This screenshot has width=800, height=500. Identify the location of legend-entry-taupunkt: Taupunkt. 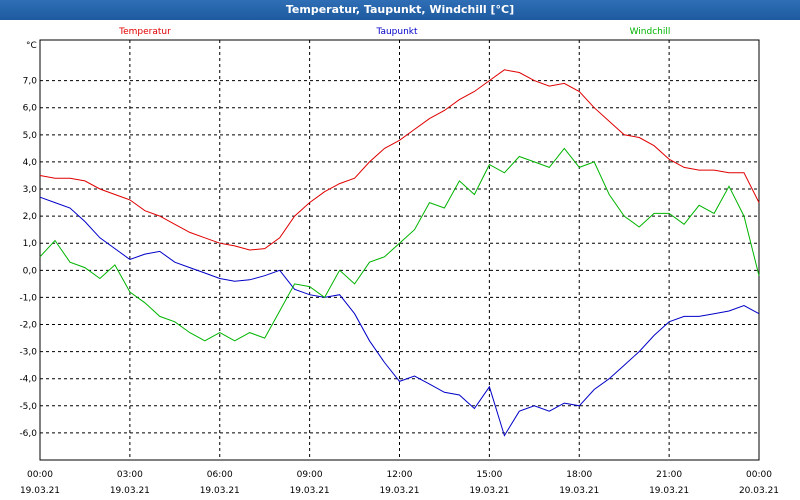
(396, 32).